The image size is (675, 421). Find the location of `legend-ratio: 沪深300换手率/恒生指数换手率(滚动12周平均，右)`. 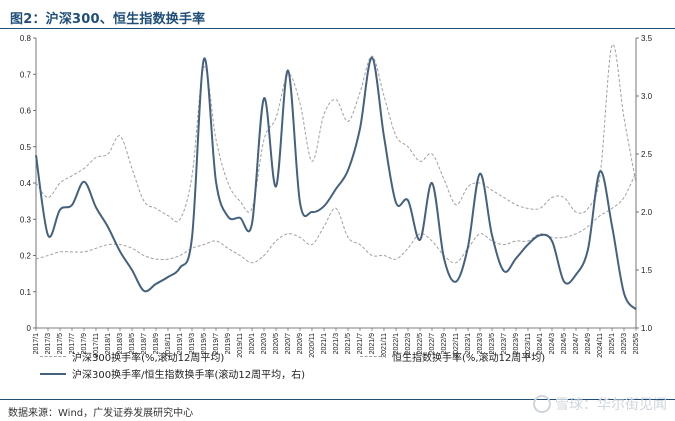

legend-ratio: 沪深300换手率/恒生指数换手率(滚动12周平均，右) is located at coordinates (172, 373).